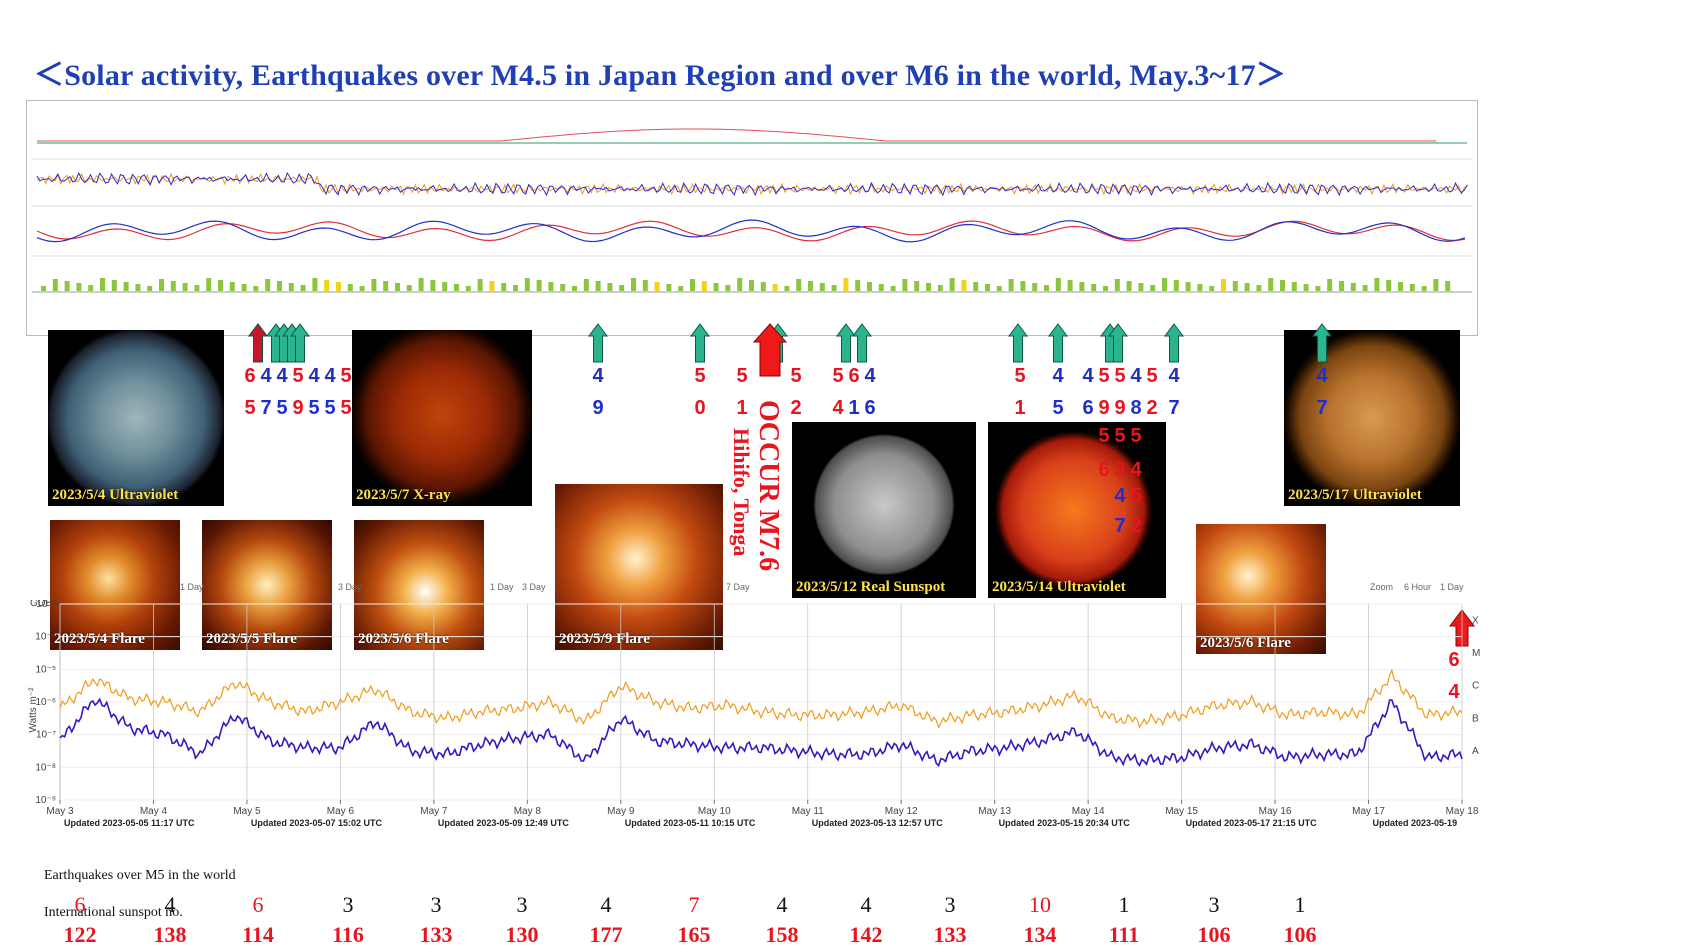 The image size is (1694, 952). What do you see at coordinates (901, 811) in the screenshot?
I see `x-tick-label: May 12` at bounding box center [901, 811].